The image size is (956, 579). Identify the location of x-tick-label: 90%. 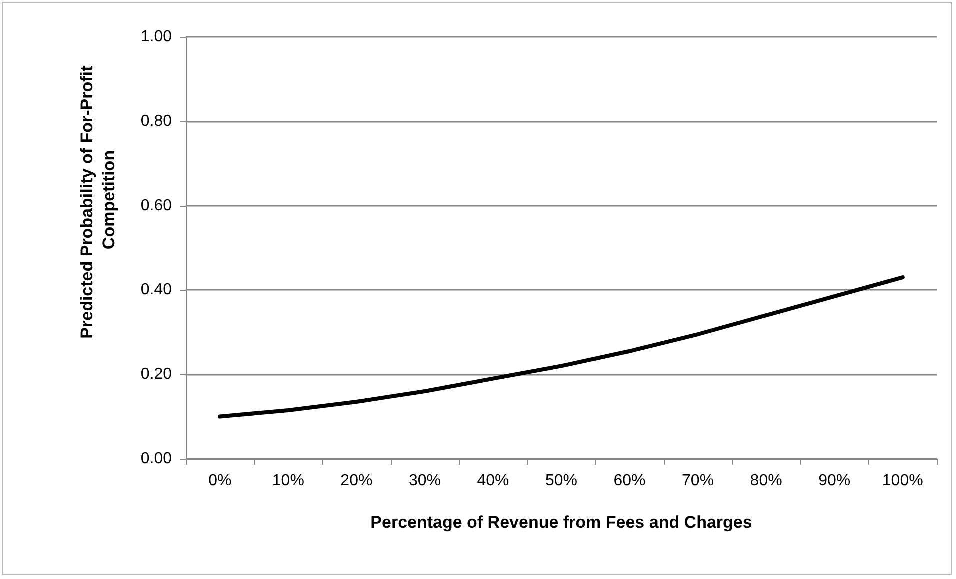
(834, 481).